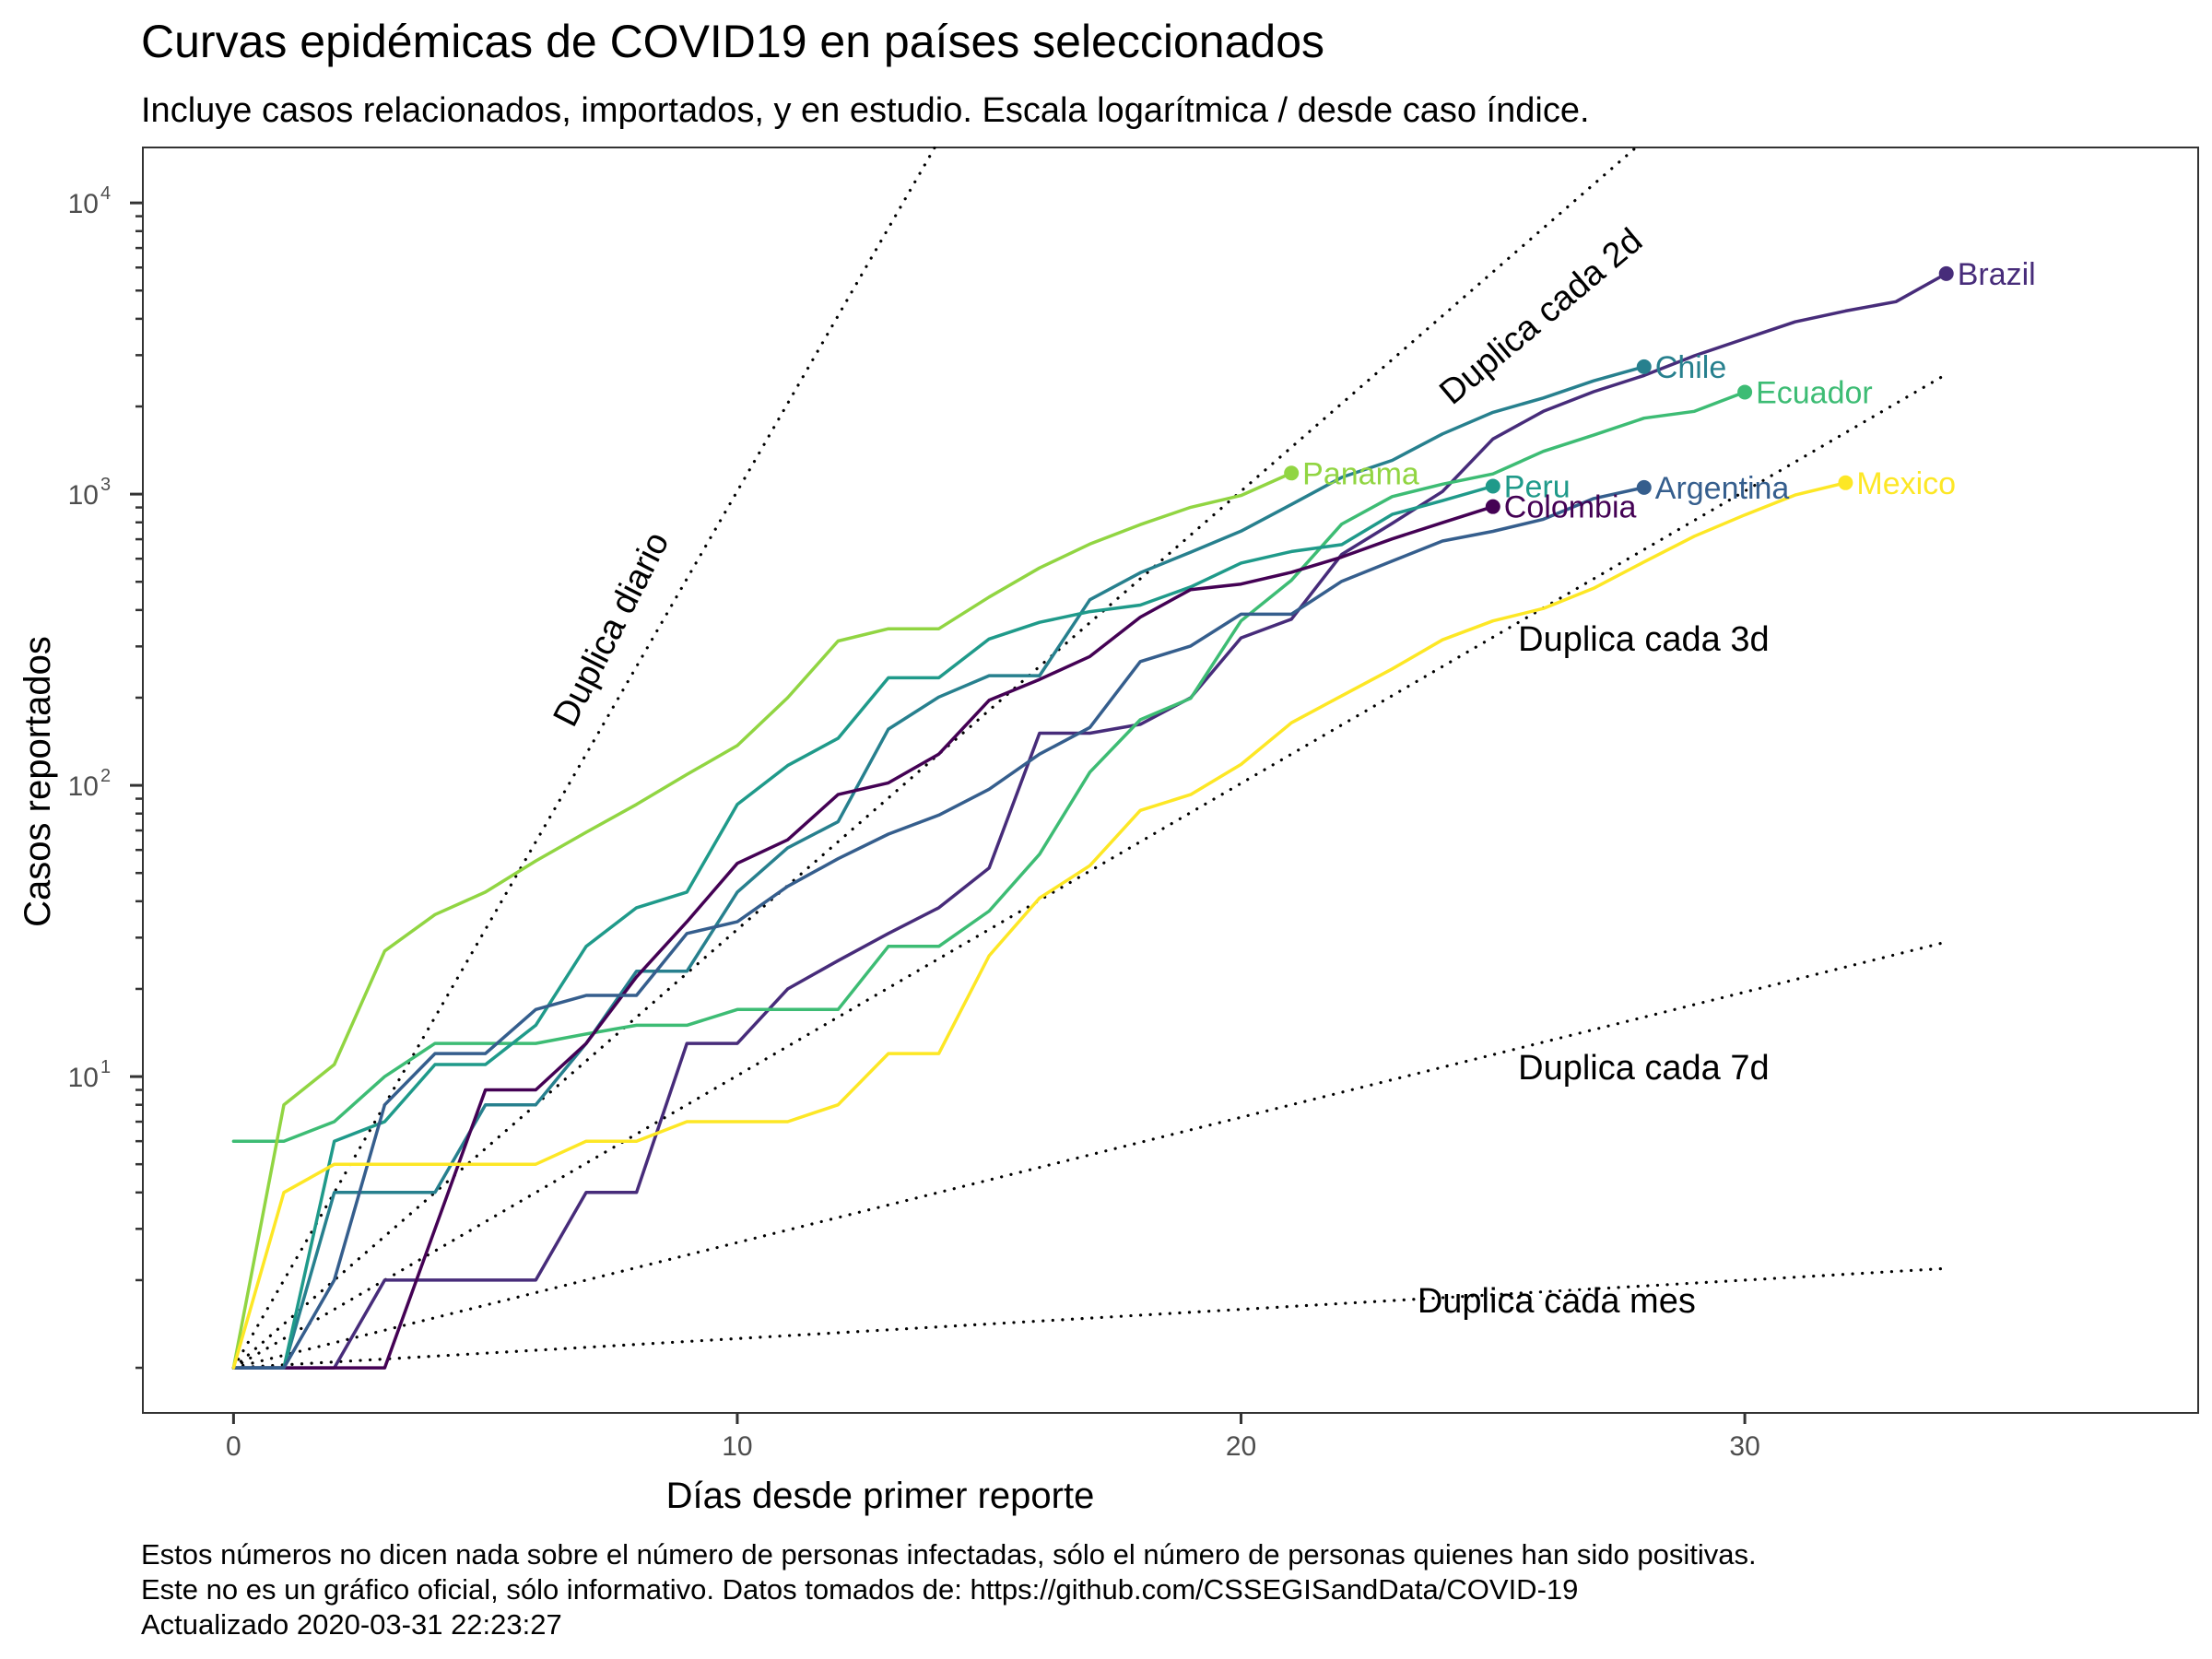 Image resolution: width=2212 pixels, height=1659 pixels. What do you see at coordinates (1492, 486) in the screenshot?
I see `series-endpoint-peru` at bounding box center [1492, 486].